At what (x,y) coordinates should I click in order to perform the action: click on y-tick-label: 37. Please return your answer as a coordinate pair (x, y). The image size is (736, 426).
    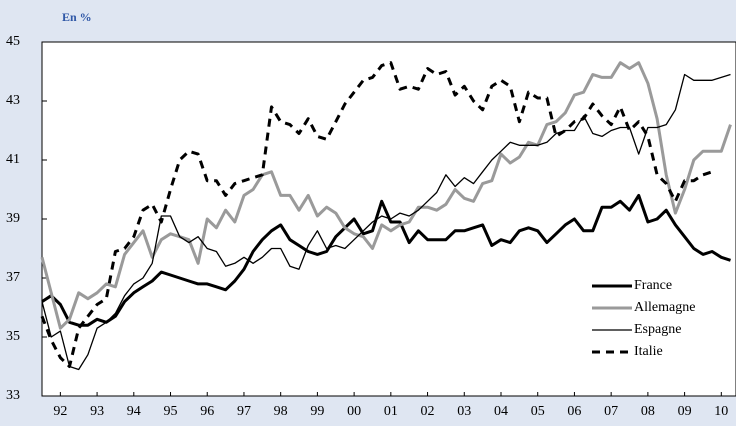
    Looking at the image, I should click on (13, 277).